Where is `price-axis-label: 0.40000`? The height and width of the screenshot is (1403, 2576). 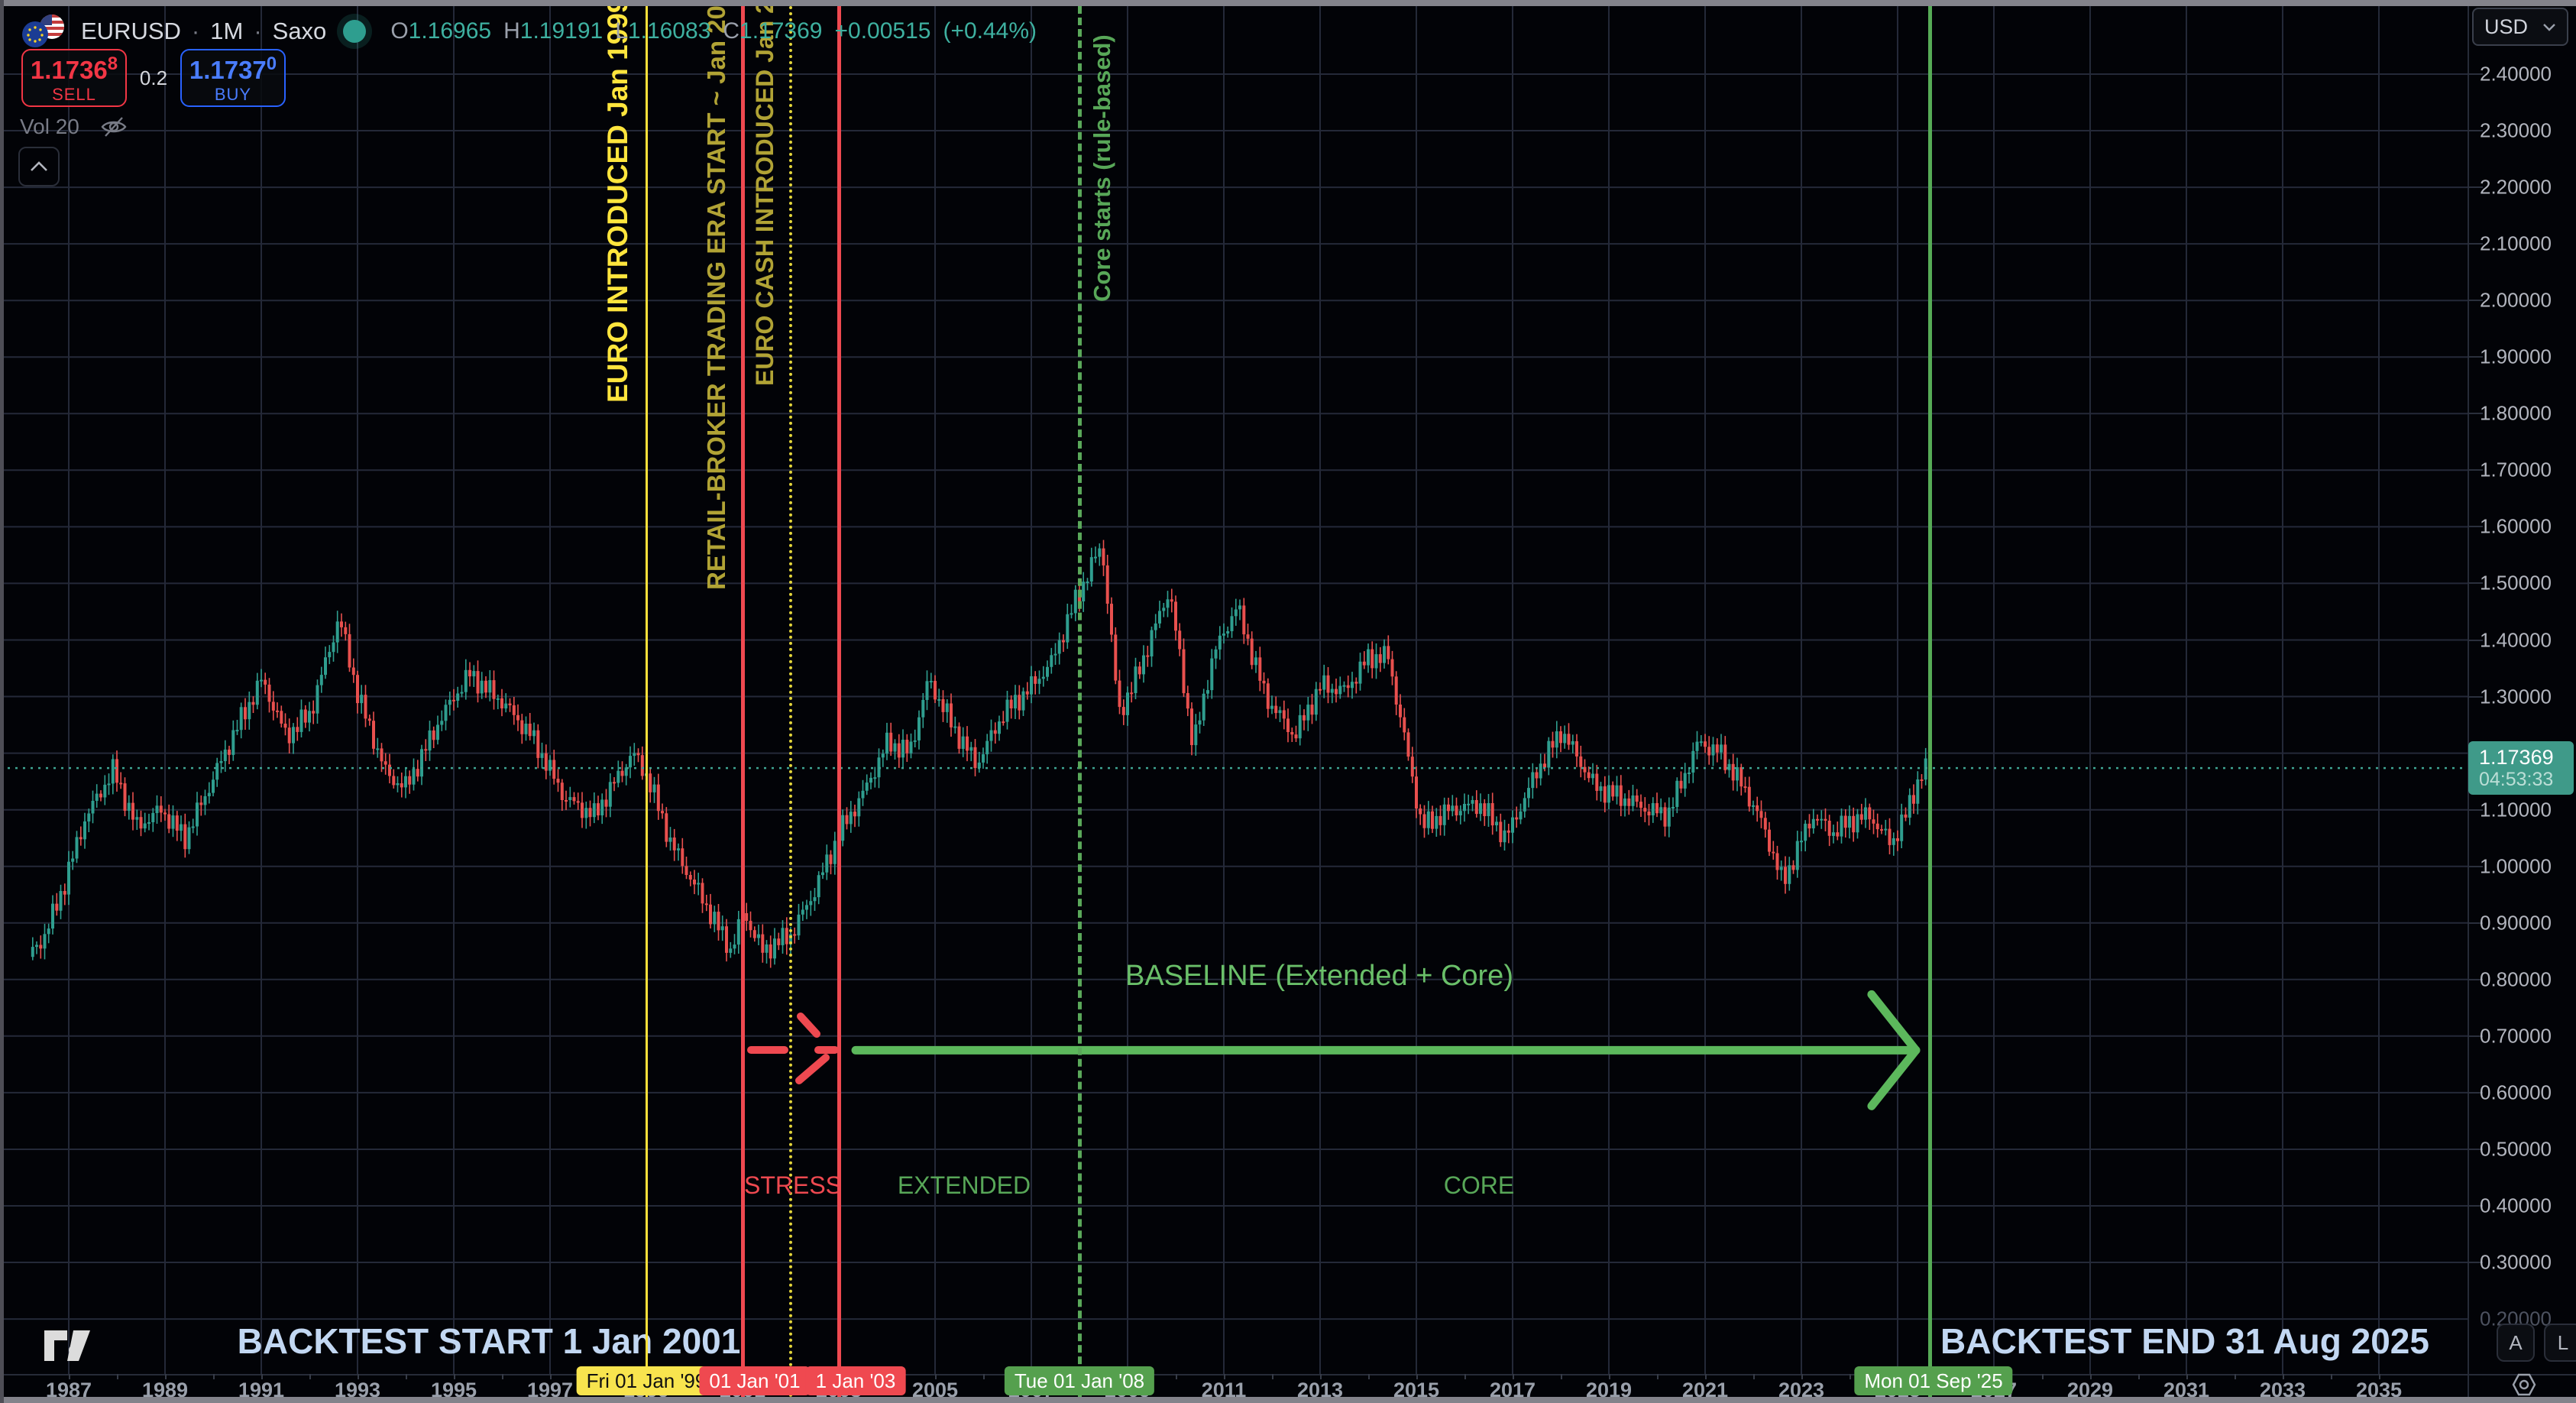 price-axis-label: 0.40000 is located at coordinates (2516, 1206).